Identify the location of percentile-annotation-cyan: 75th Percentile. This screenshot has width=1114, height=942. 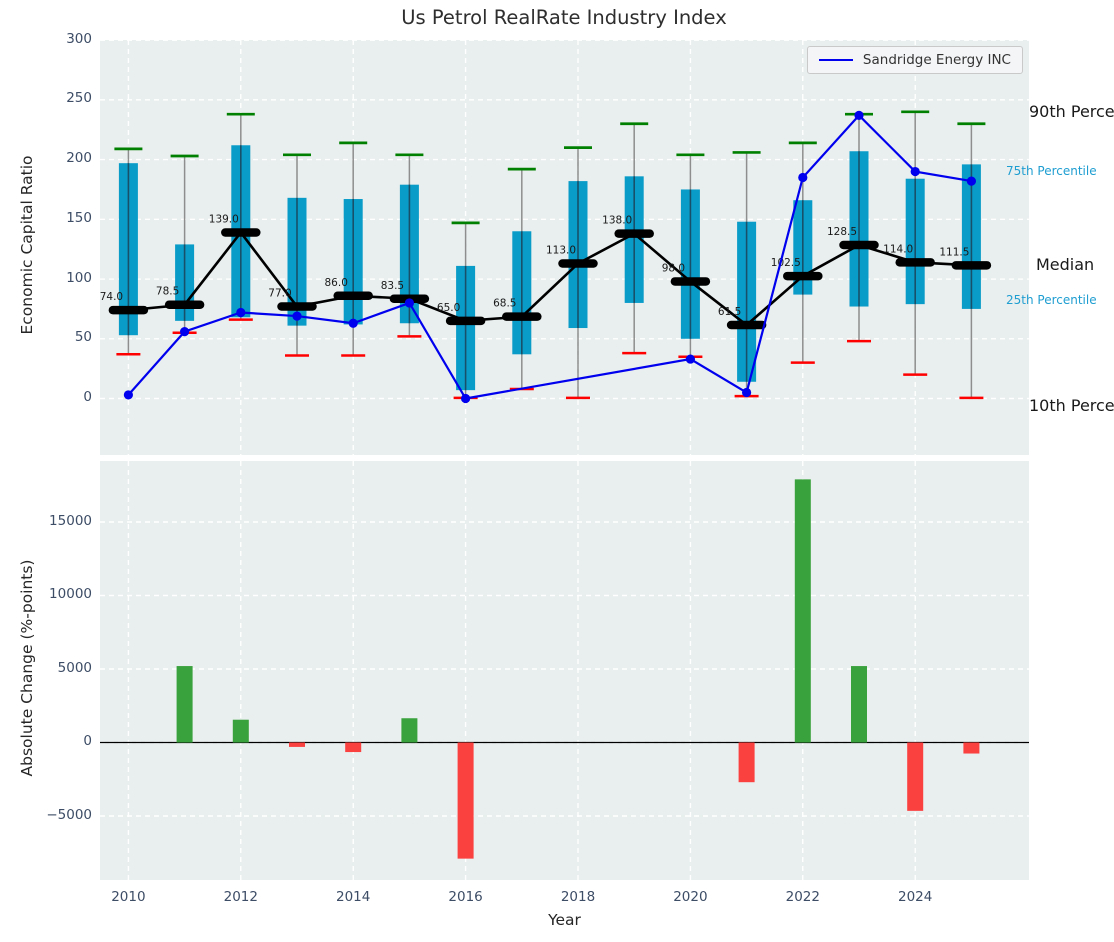
(1051, 171).